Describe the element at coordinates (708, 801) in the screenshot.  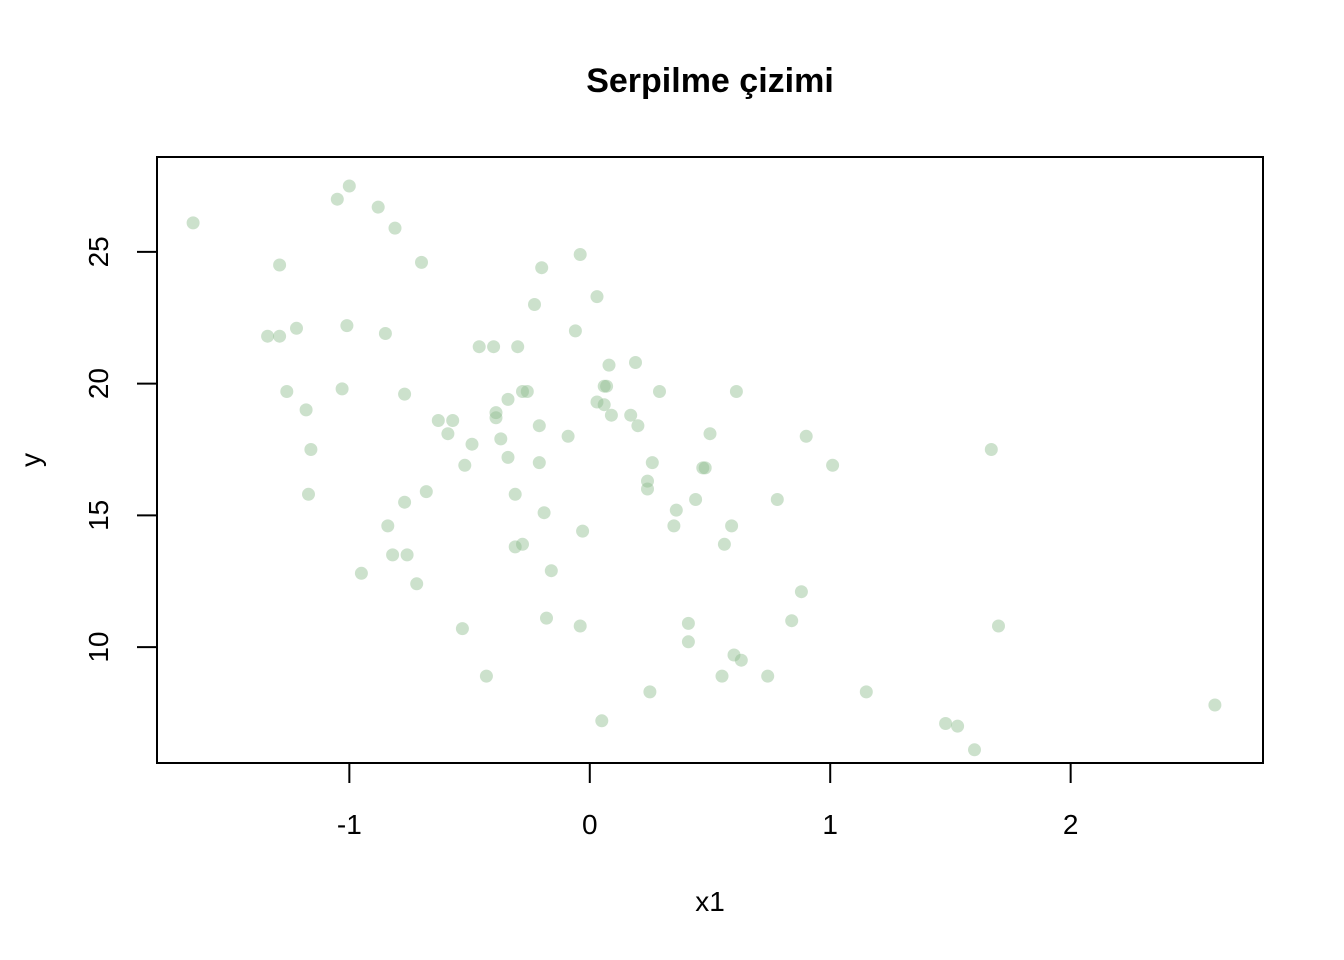
I see `x-axis-ticks: -1 0 1 2` at that location.